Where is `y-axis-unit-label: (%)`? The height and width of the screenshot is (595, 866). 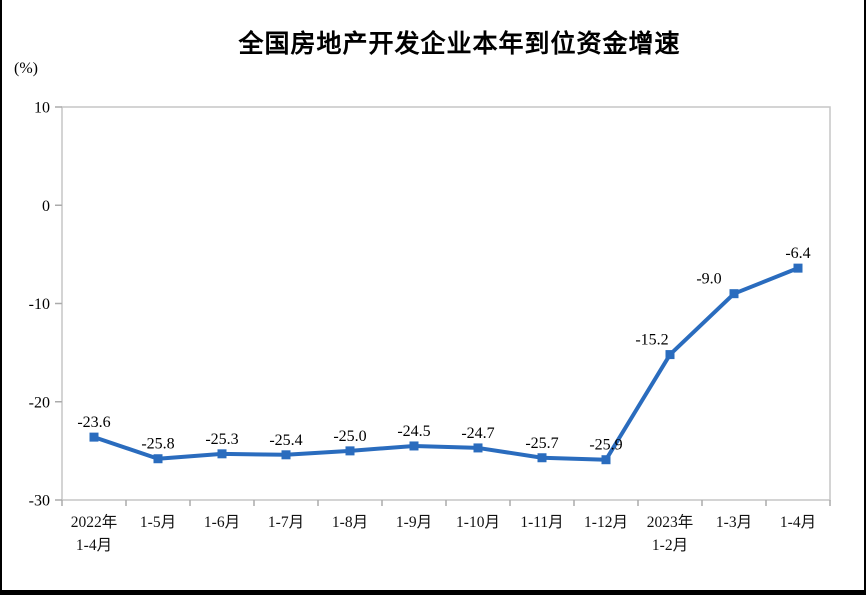
y-axis-unit-label: (%) is located at coordinates (26, 68).